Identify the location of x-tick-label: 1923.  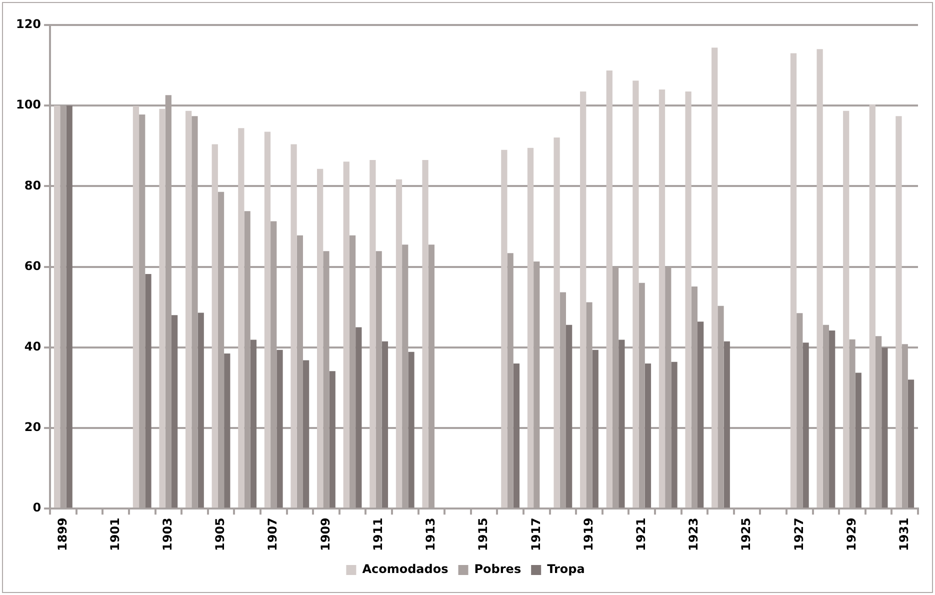
(693, 535).